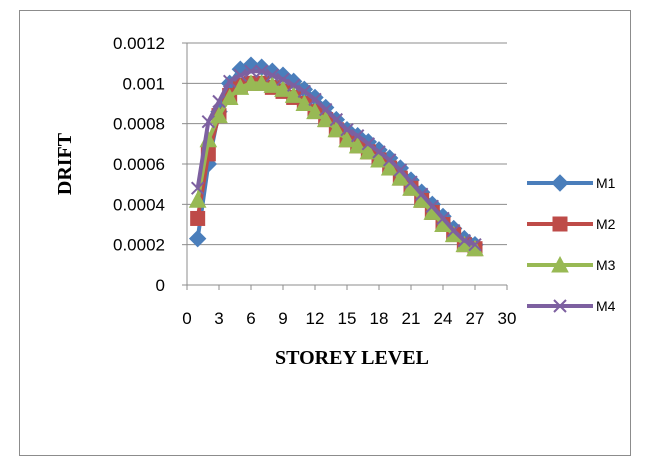 The height and width of the screenshot is (467, 649). What do you see at coordinates (606, 183) in the screenshot?
I see `legend-label: M1` at bounding box center [606, 183].